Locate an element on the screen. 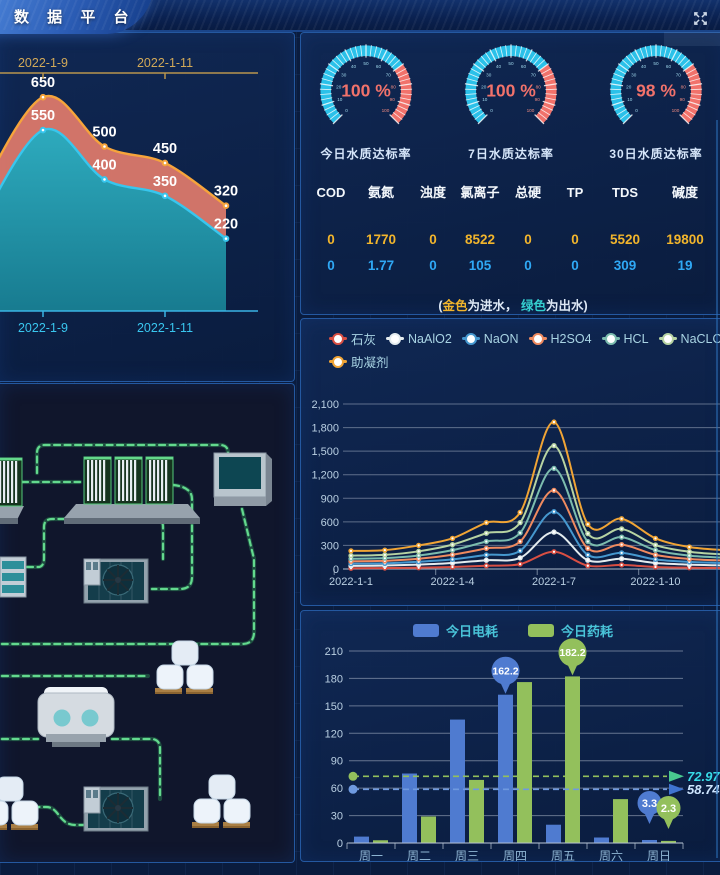 Image resolution: width=720 pixels, height=875 pixels. expand-icon is located at coordinates (700, 18).